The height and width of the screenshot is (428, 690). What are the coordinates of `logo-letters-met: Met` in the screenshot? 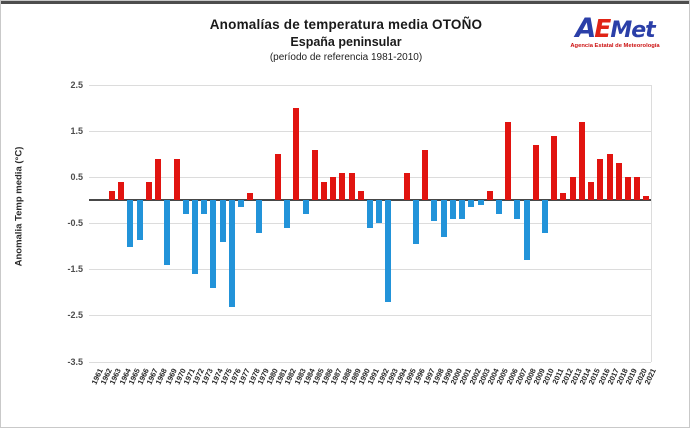 It's located at (632, 30).